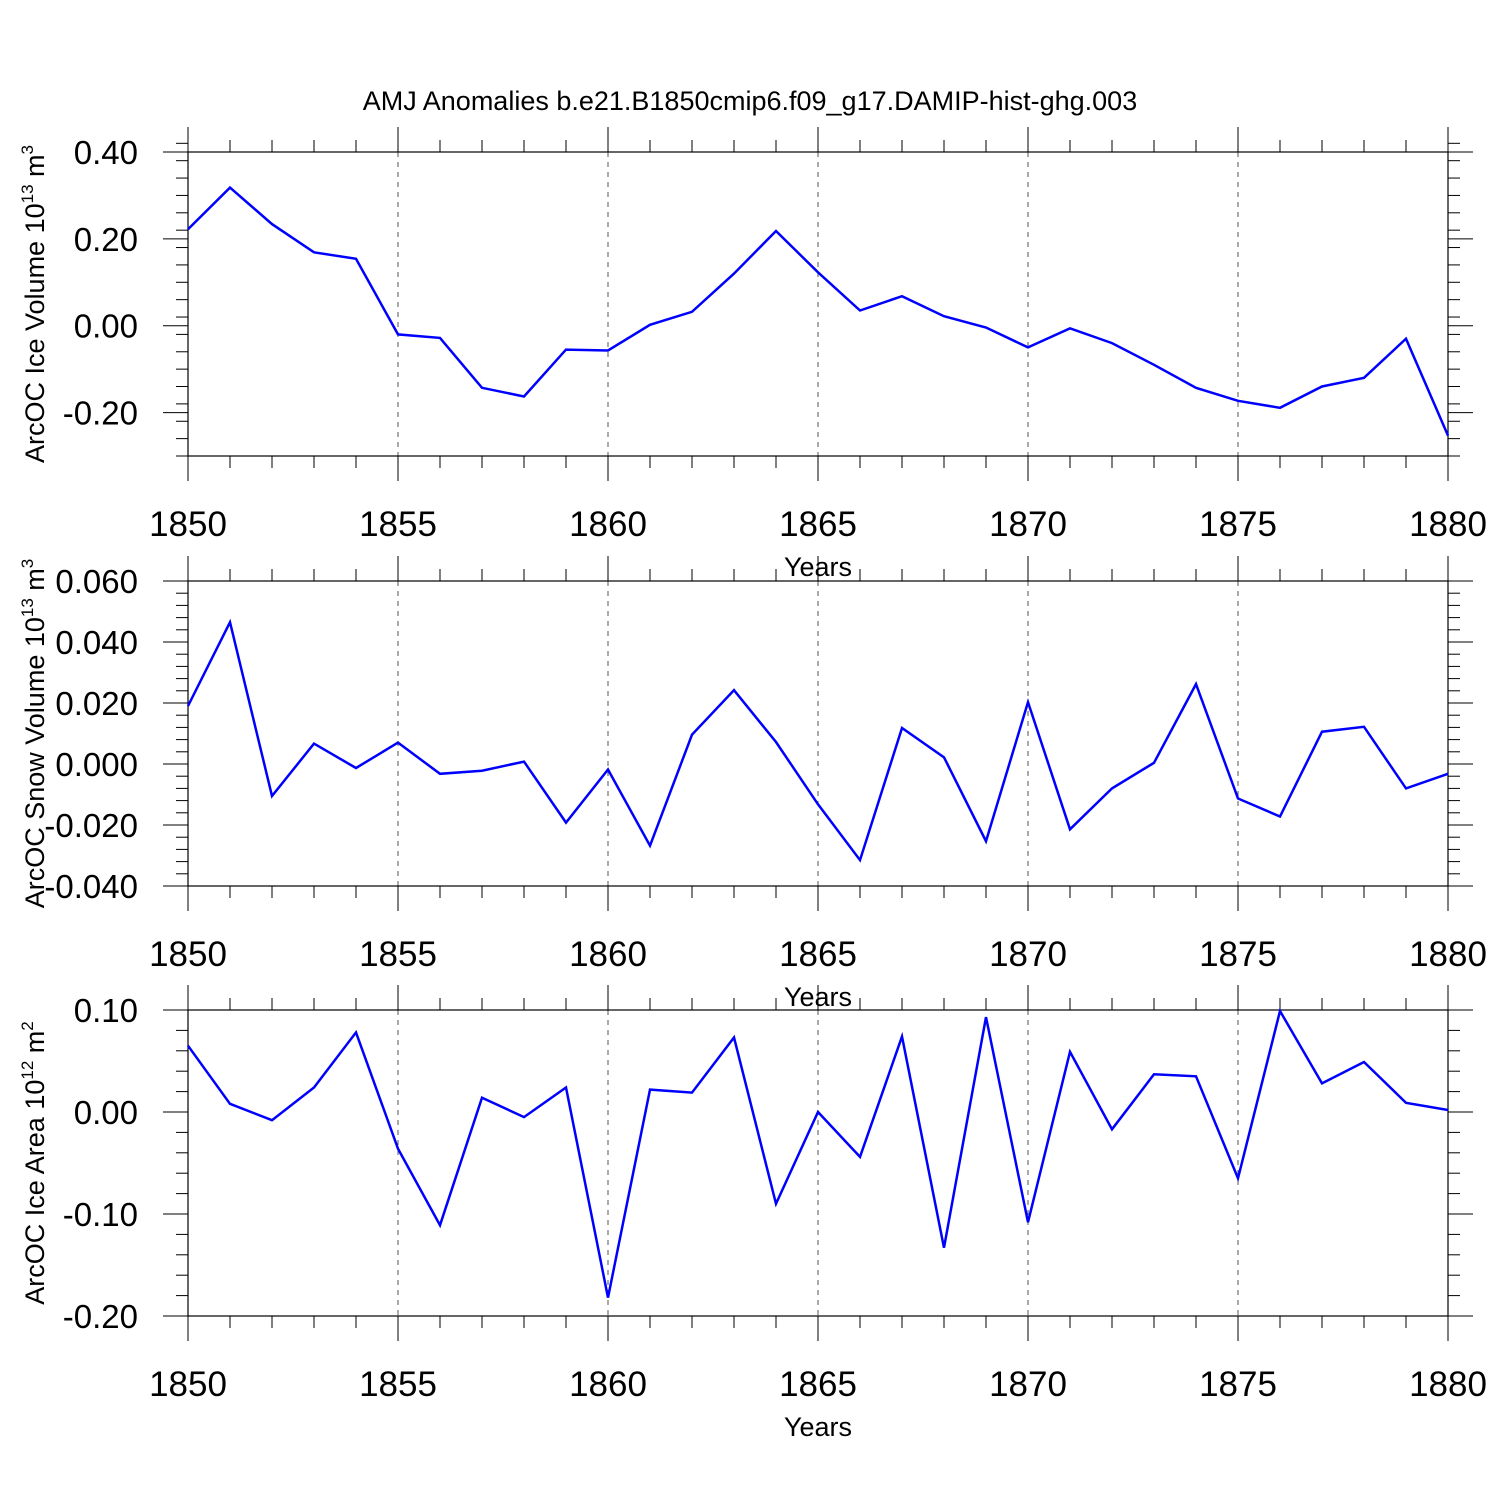 This screenshot has width=1500, height=1500. What do you see at coordinates (91, 886) in the screenshot?
I see `y-tick-label: -0.040` at bounding box center [91, 886].